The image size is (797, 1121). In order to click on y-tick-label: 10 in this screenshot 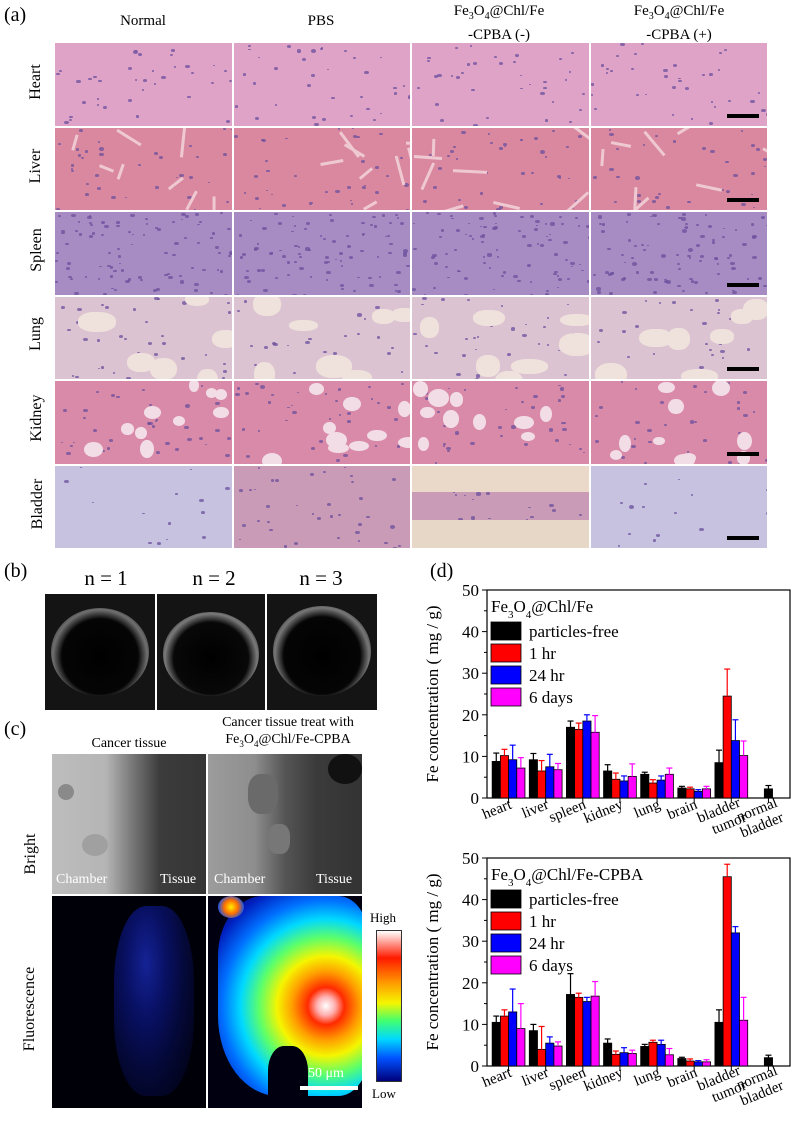, I will do `click(470, 756)`.